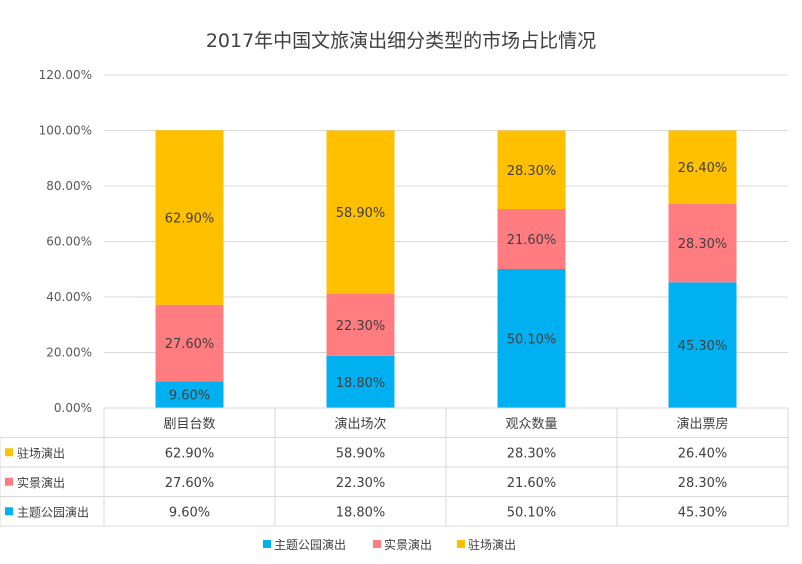 This screenshot has height=564, width=802. Describe the element at coordinates (41, 452) in the screenshot. I see `table-row-label: 驻场演出` at that location.